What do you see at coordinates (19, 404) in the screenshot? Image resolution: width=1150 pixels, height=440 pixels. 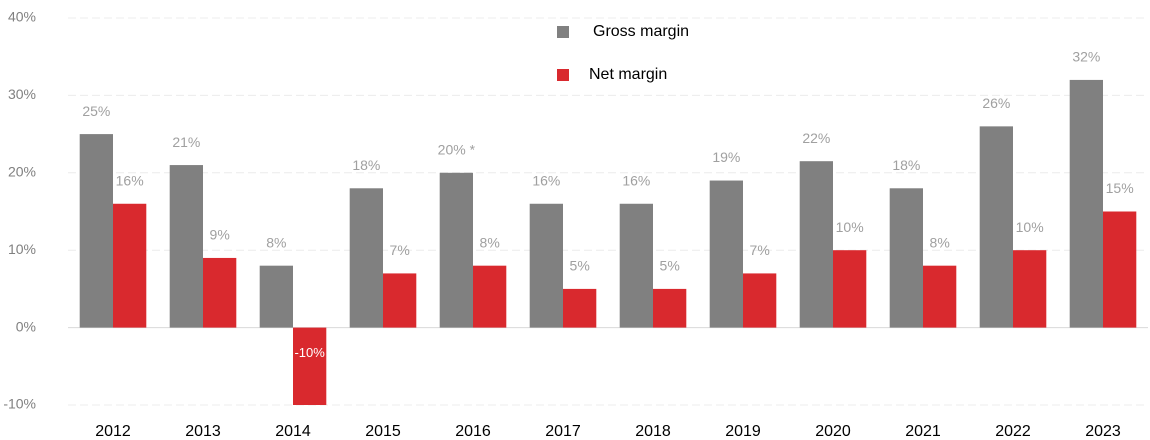 I see `y-tick-label: -10%` at bounding box center [19, 404].